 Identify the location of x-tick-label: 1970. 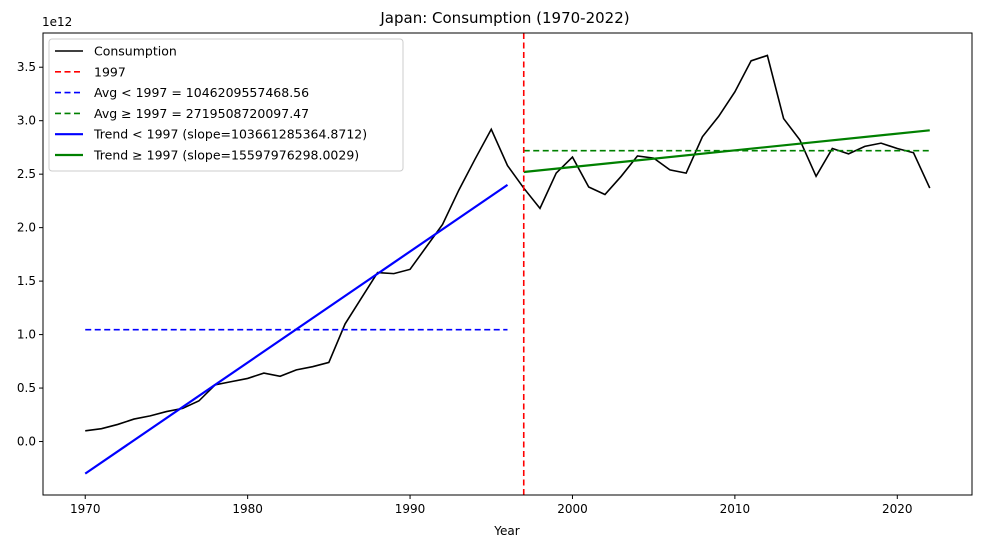
(85, 509).